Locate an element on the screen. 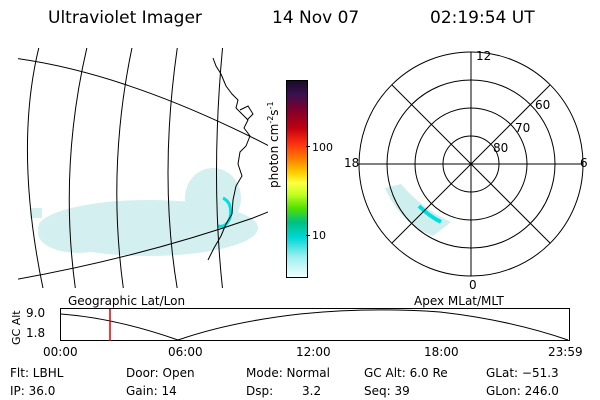  image-date: 14 Nov 07 is located at coordinates (316, 18).